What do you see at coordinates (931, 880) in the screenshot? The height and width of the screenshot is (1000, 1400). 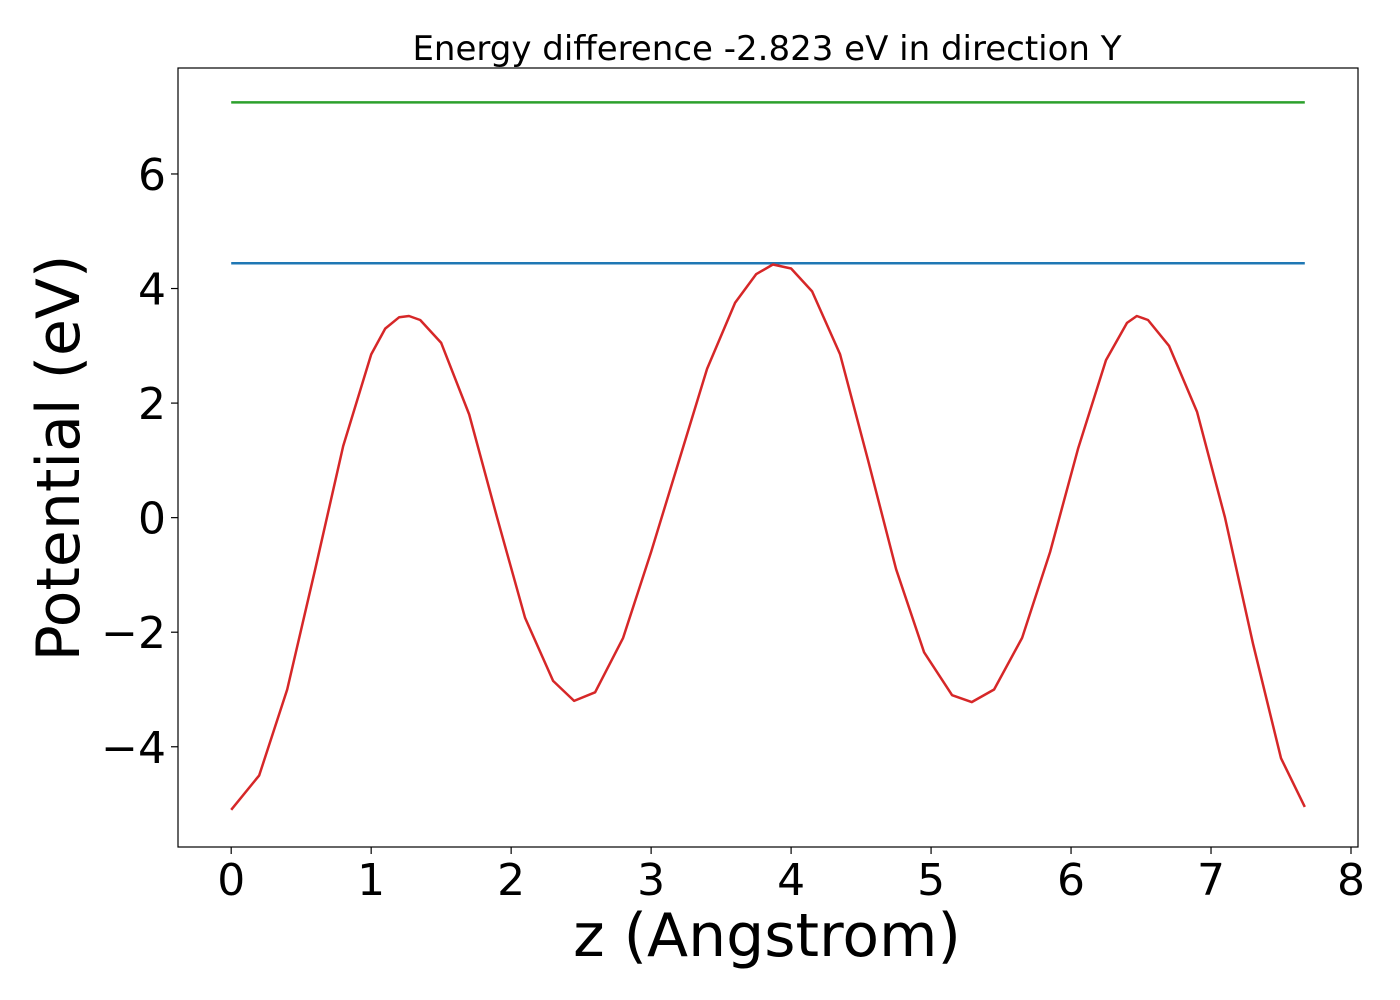 I see `x-tick-label: 5` at bounding box center [931, 880].